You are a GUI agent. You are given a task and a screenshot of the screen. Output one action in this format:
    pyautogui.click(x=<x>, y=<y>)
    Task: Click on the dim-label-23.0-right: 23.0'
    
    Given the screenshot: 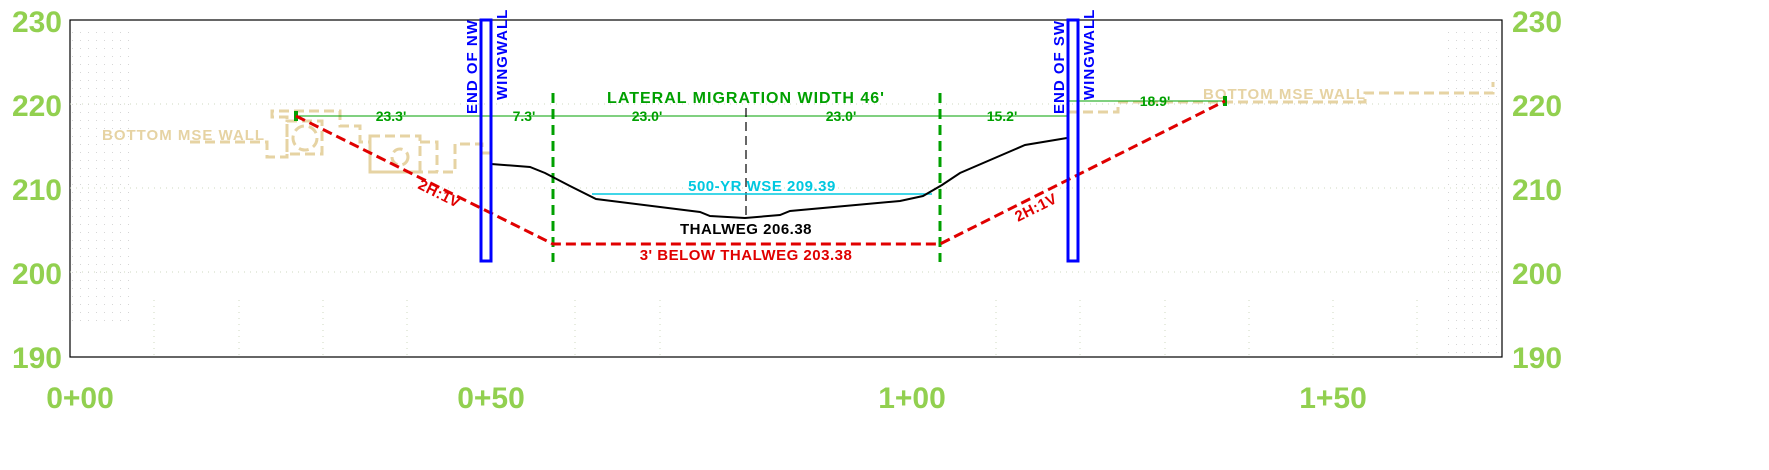 What is the action you would take?
    pyautogui.click(x=841, y=116)
    